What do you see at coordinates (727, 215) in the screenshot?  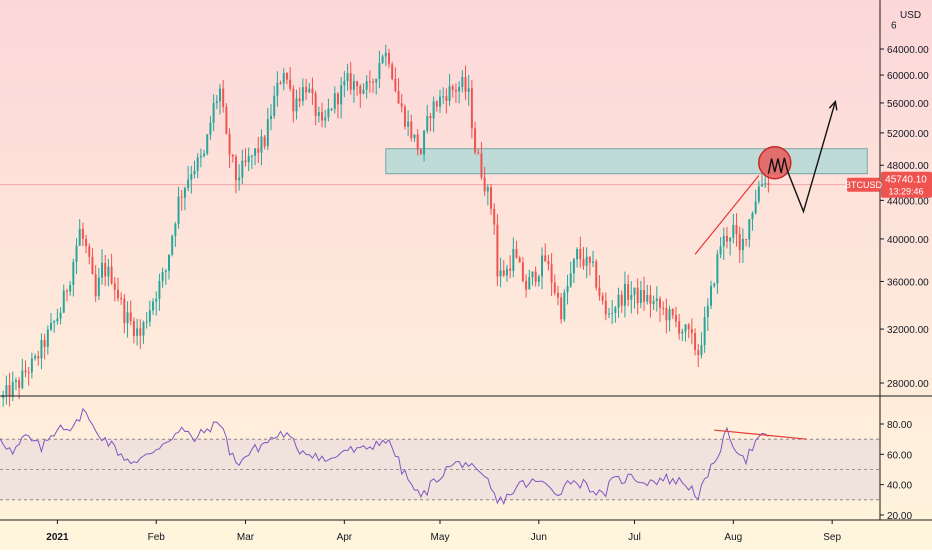 I see `trendline` at bounding box center [727, 215].